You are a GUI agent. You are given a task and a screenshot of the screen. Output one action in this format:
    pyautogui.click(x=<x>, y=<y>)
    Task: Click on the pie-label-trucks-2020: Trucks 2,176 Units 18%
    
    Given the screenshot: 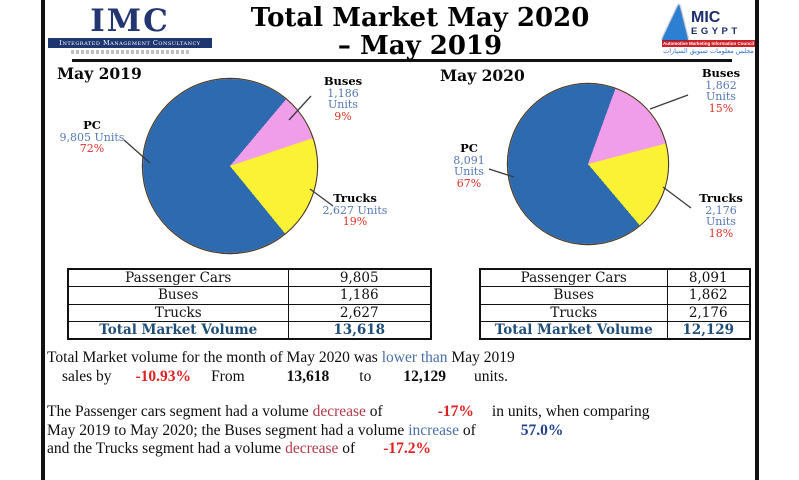 What is the action you would take?
    pyautogui.click(x=721, y=215)
    